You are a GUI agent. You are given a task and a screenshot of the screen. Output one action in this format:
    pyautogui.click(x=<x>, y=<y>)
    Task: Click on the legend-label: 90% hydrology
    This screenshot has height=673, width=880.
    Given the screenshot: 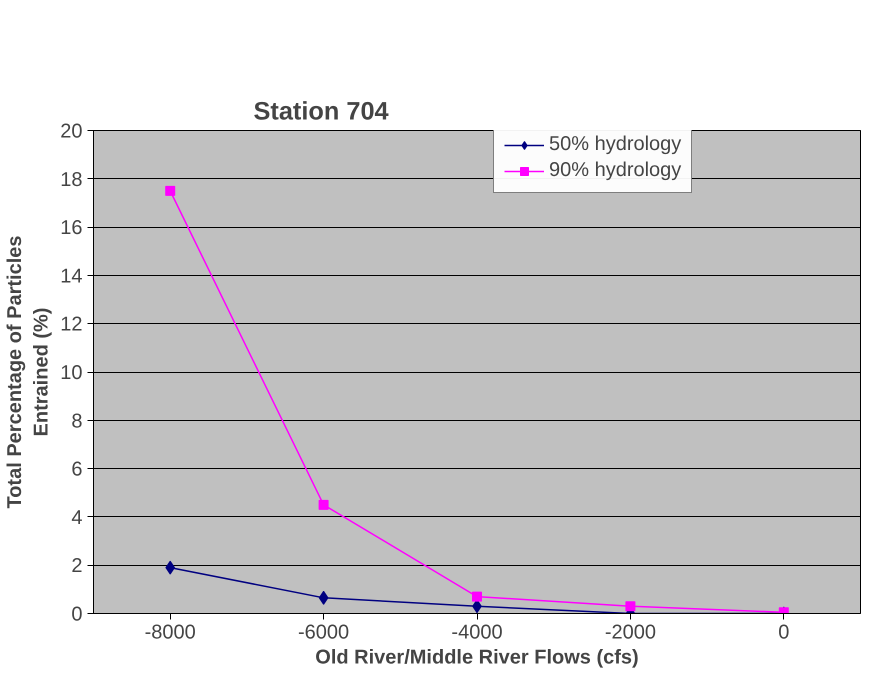 What is the action you would take?
    pyautogui.click(x=615, y=170)
    